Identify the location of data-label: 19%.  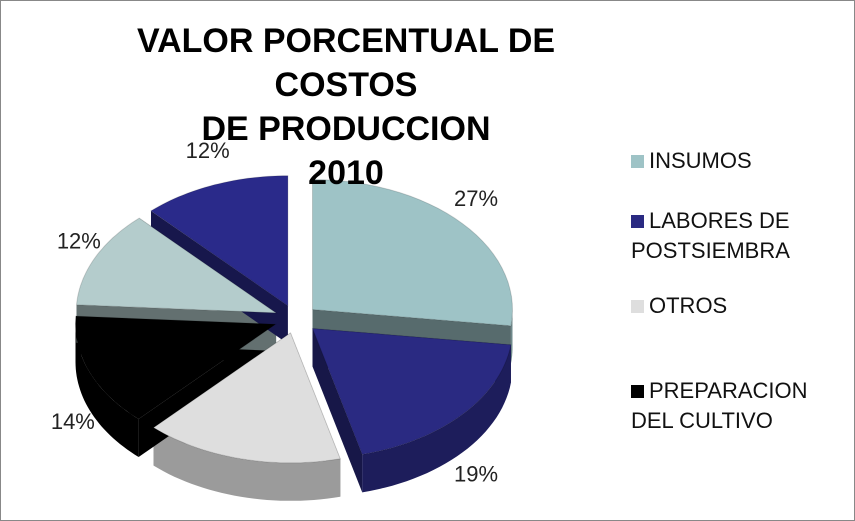
(476, 473).